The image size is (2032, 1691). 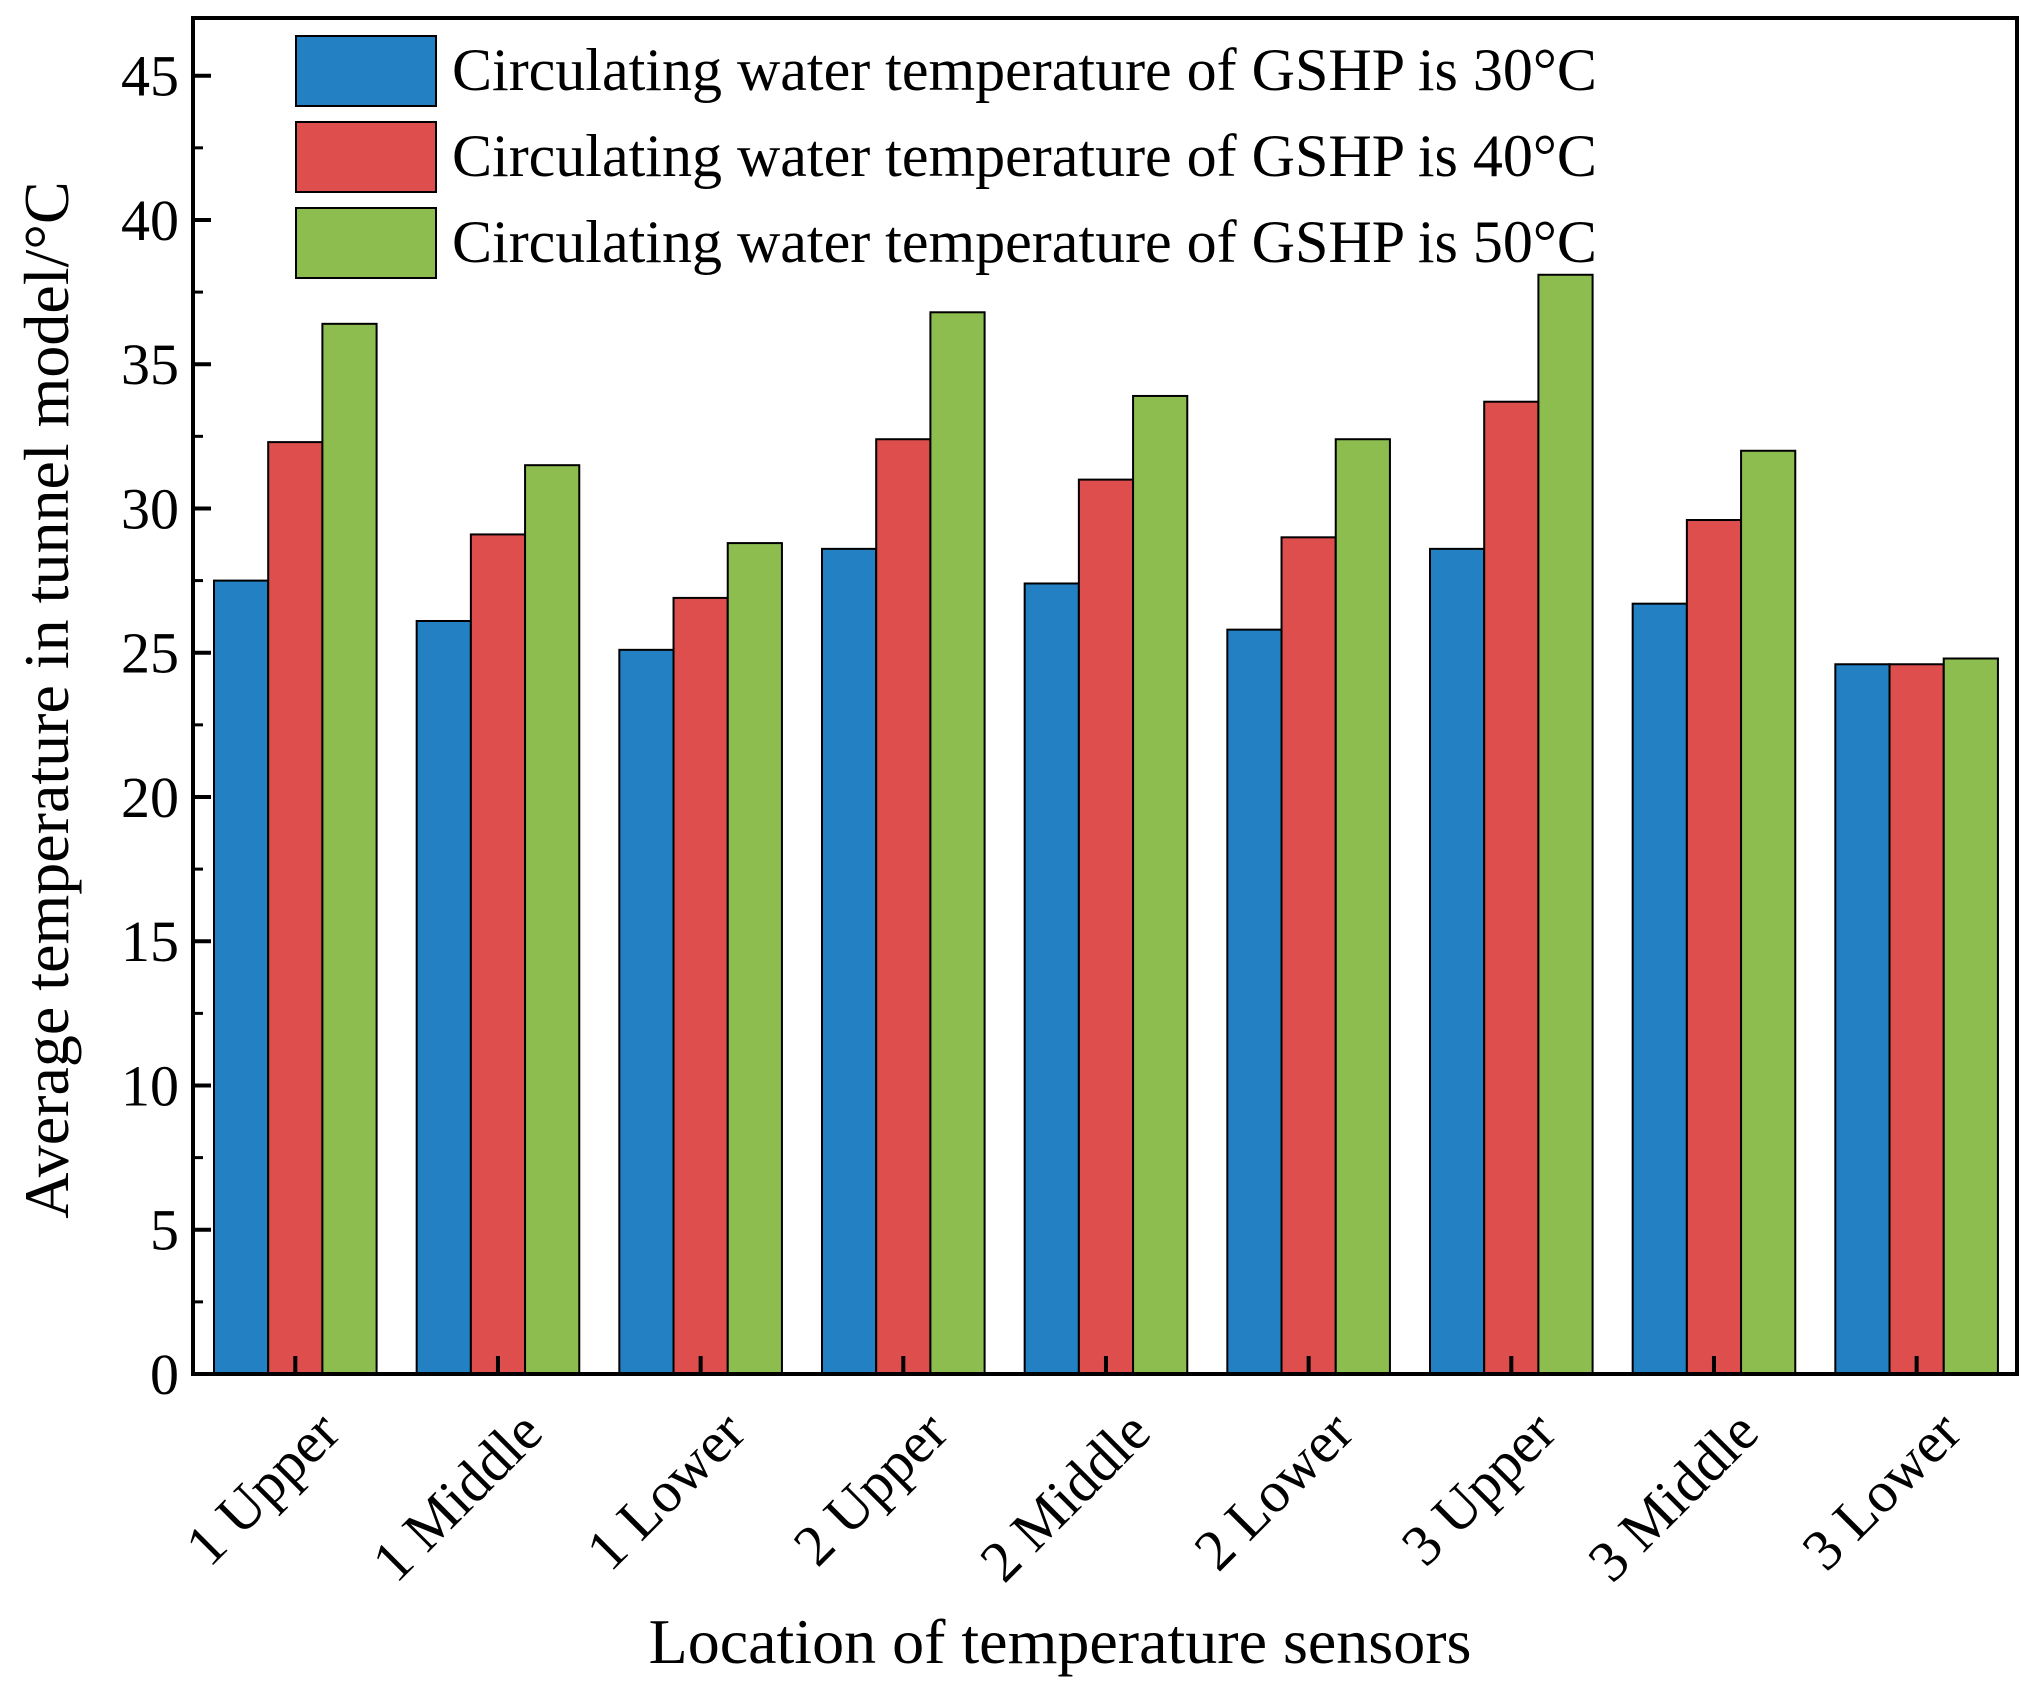 I want to click on bar-1-3-lower, so click(x=1862, y=1019).